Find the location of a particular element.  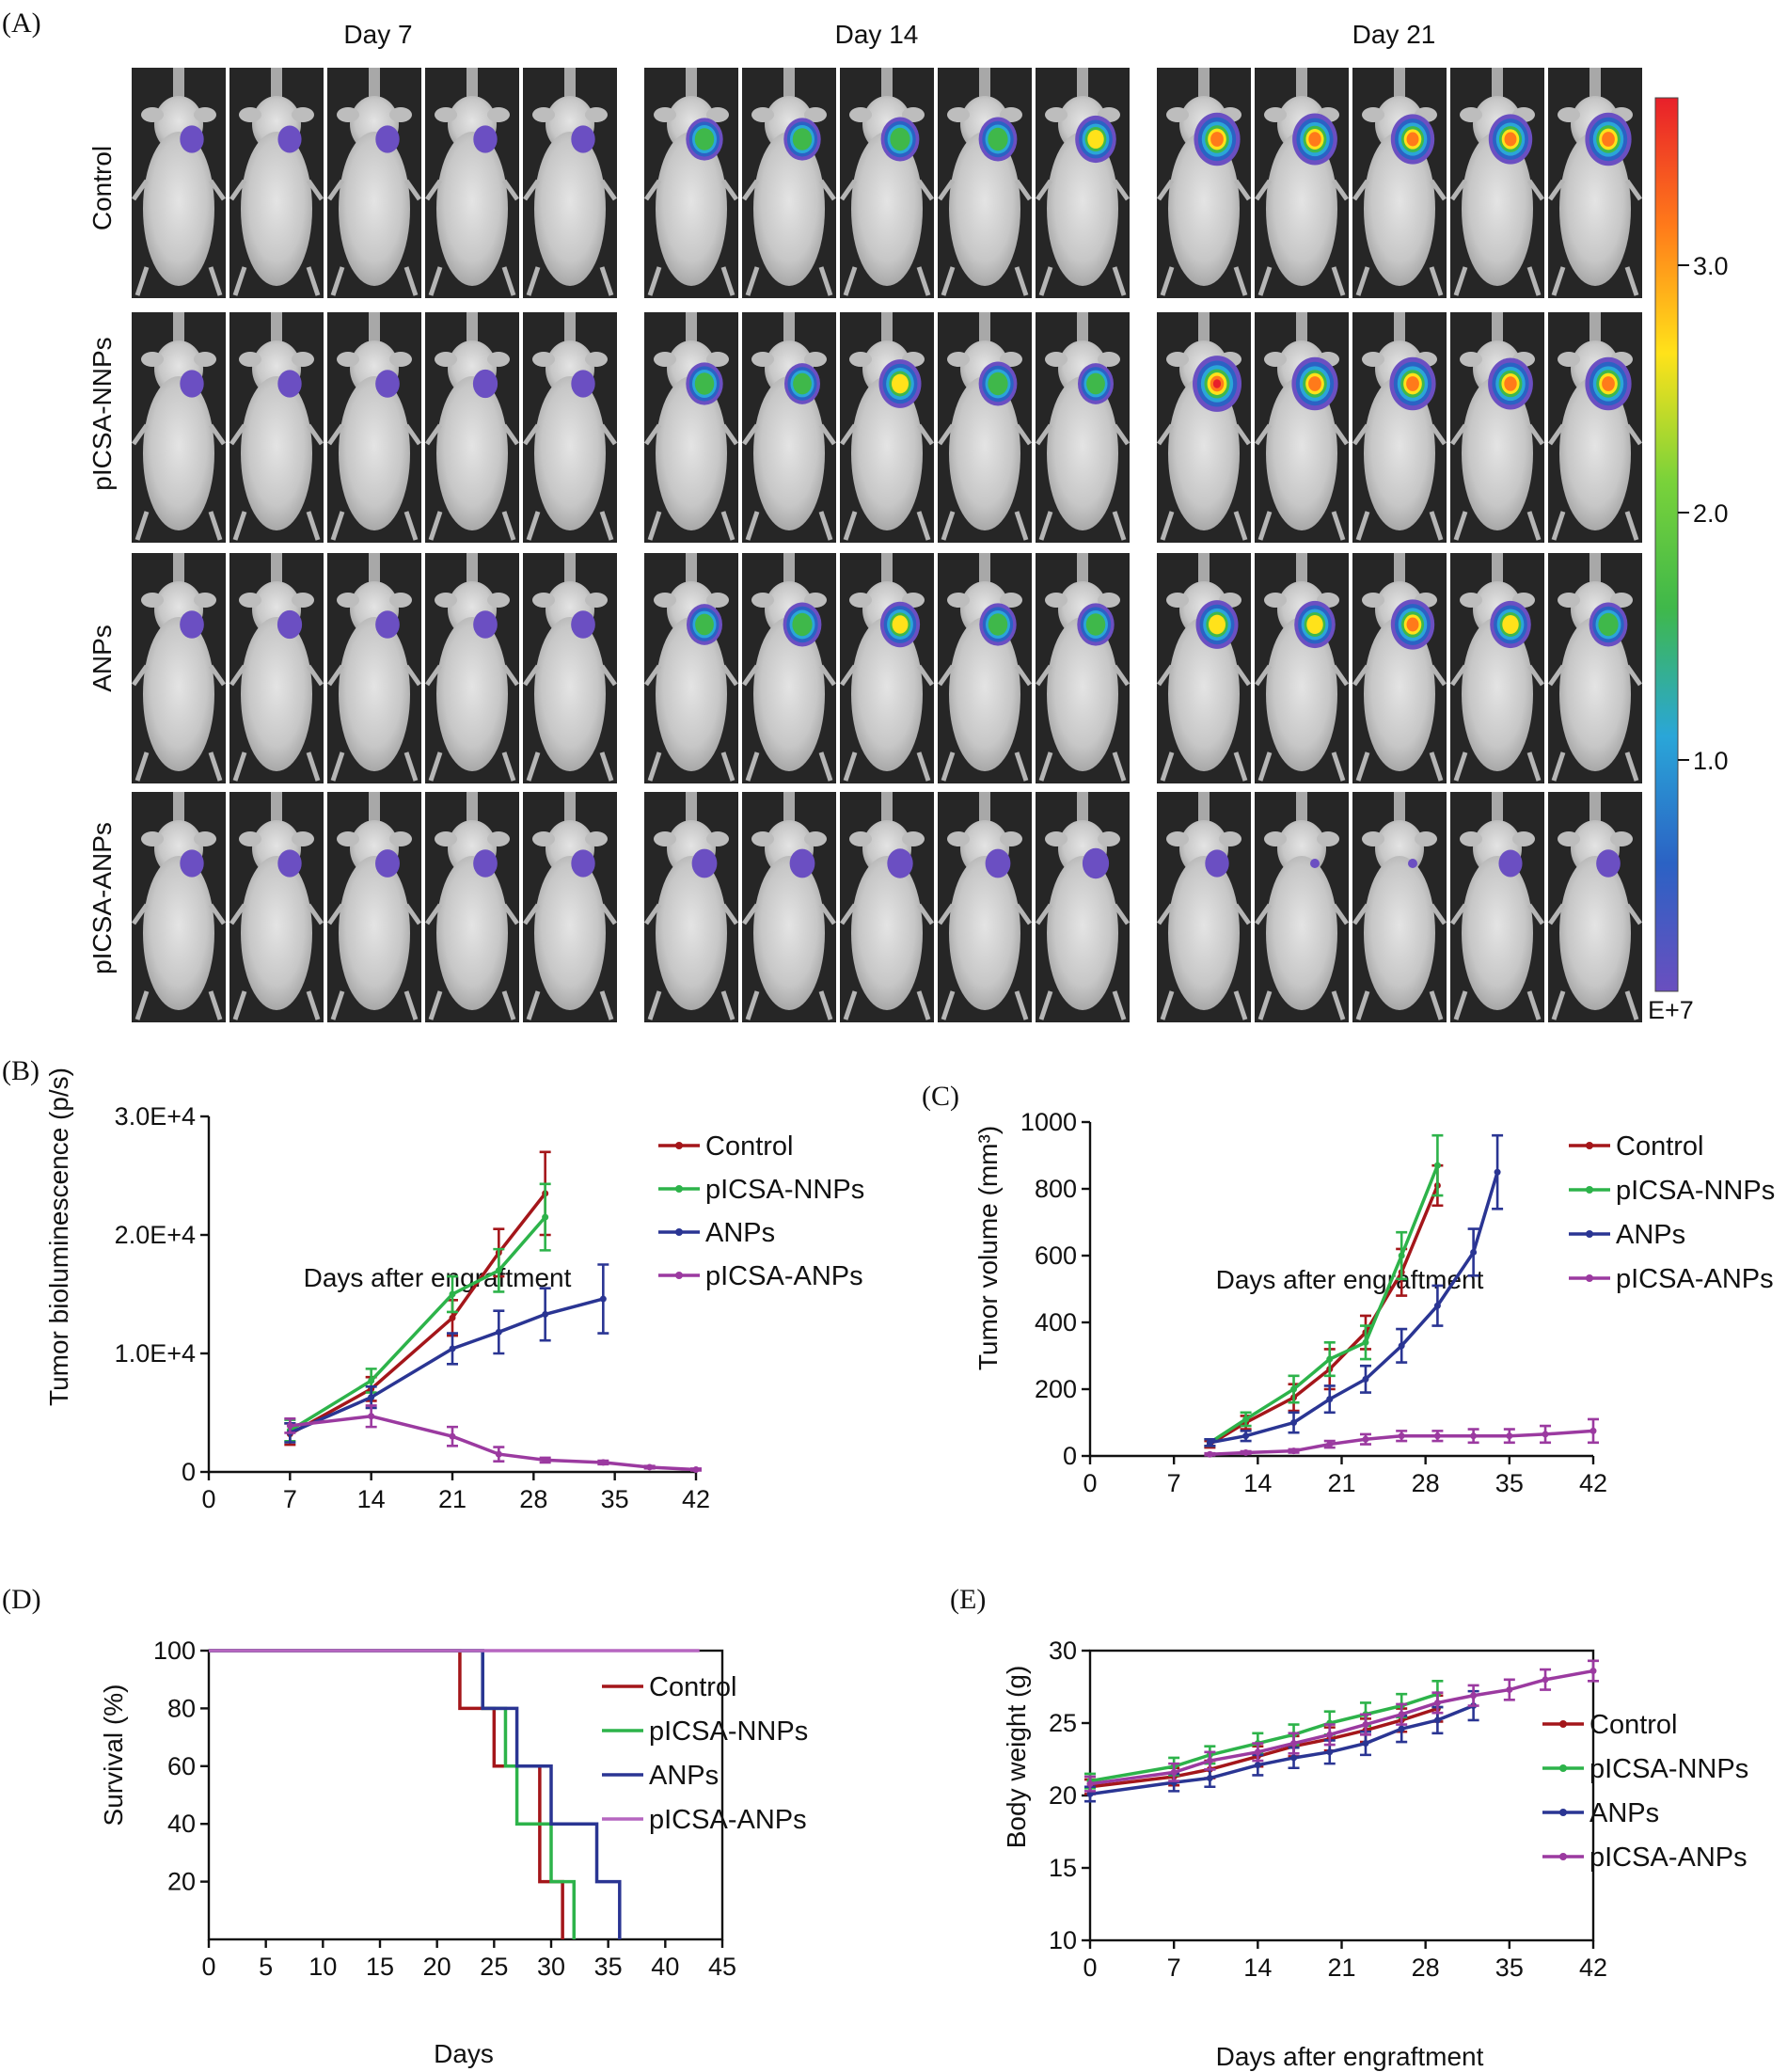

panel-b-ytick-label: 1.0E+4 is located at coordinates (155, 1353).